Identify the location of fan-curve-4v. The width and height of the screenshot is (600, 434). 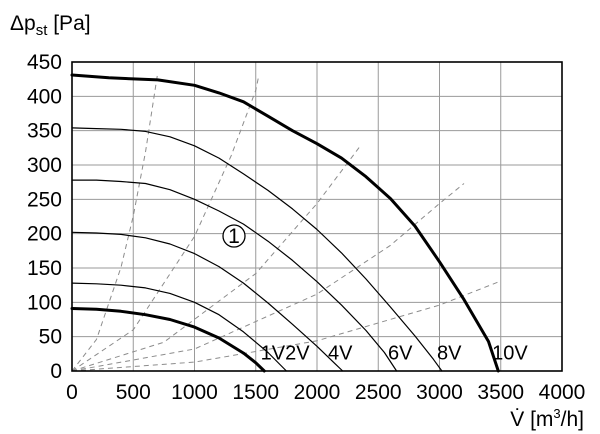
(207, 301).